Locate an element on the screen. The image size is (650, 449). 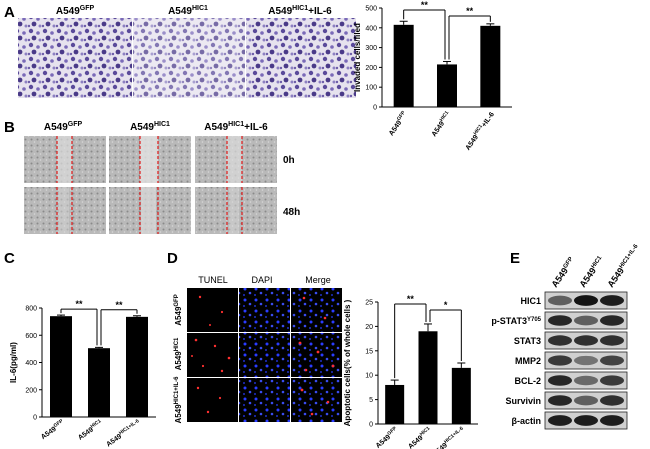
panel-a-category-label: A549GFP is located at coordinates (397, 123).